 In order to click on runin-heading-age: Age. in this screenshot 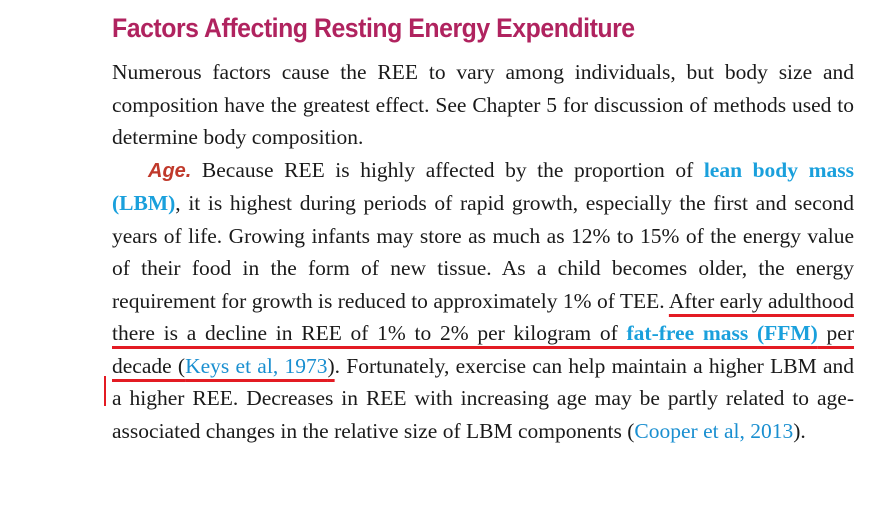, I will do `click(170, 170)`.